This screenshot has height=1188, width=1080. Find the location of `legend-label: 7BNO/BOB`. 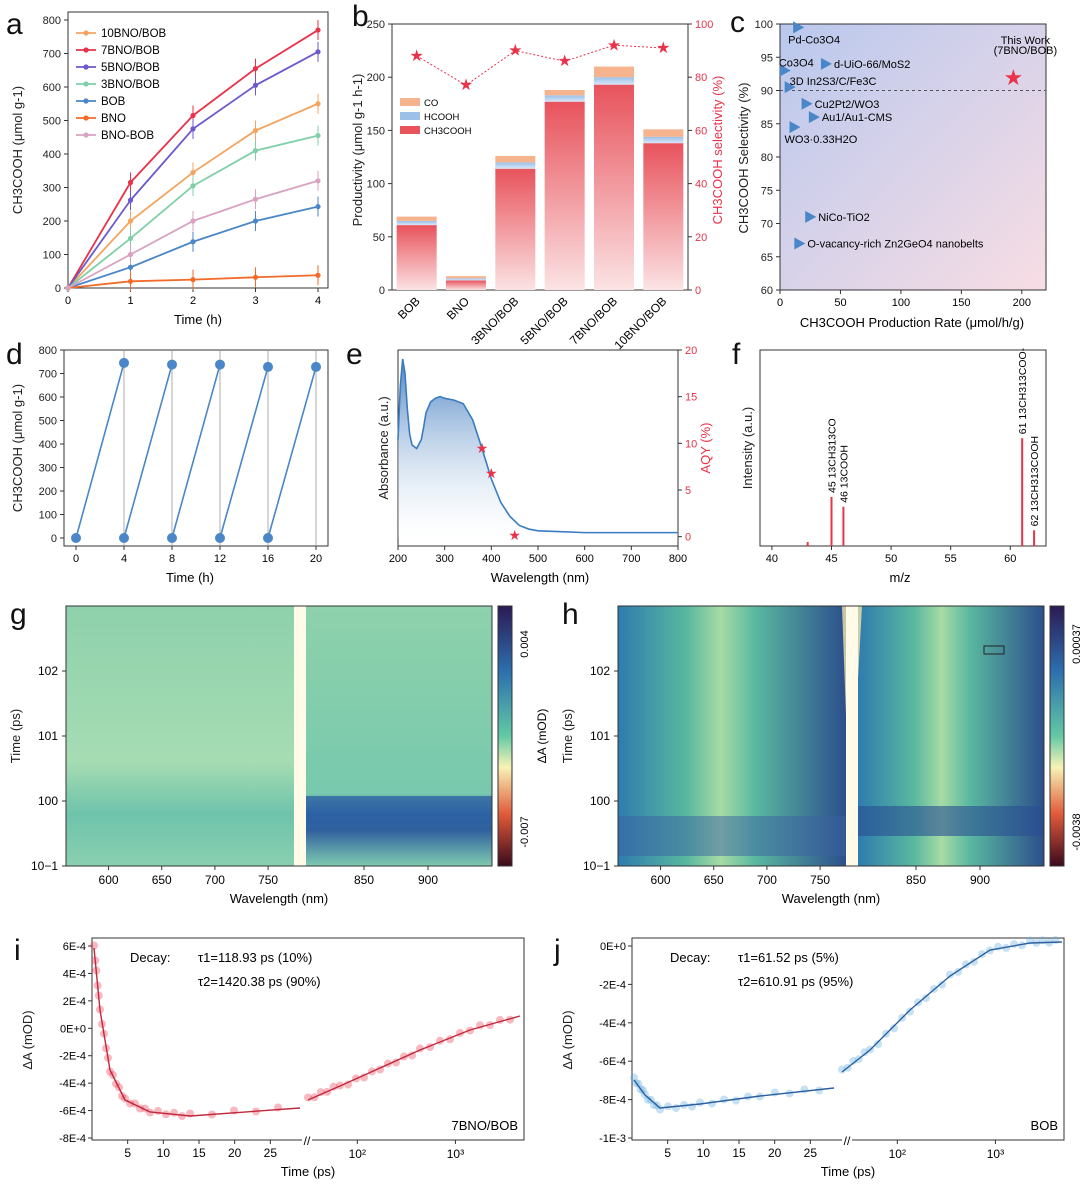

legend-label: 7BNO/BOB is located at coordinates (130, 51).